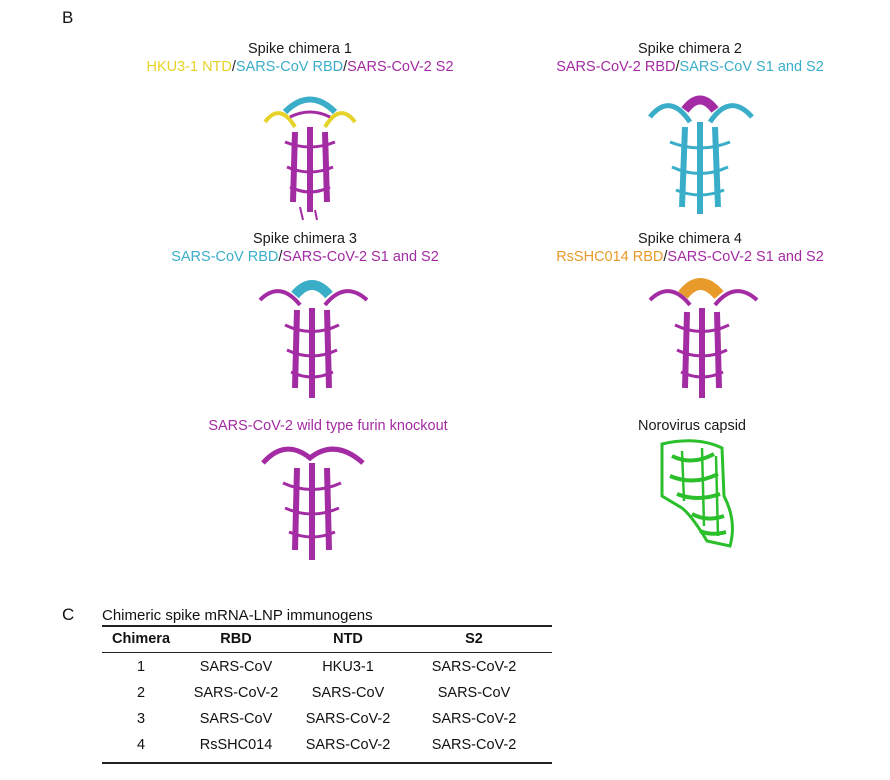  What do you see at coordinates (141, 745) in the screenshot?
I see `table-cell: 4` at bounding box center [141, 745].